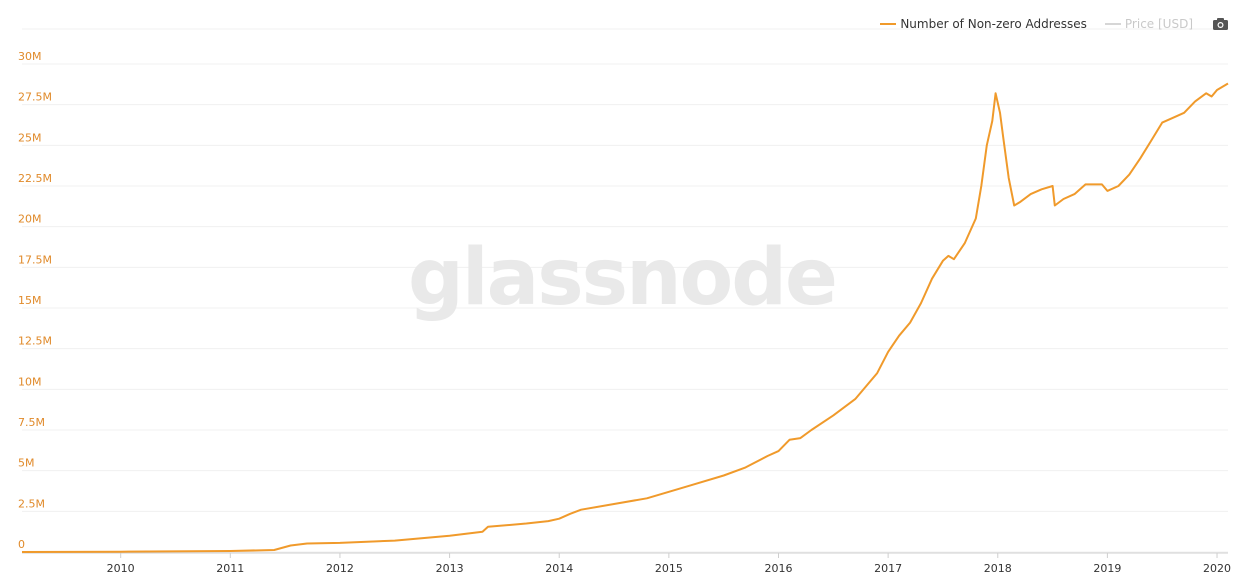 Image resolution: width=1252 pixels, height=582 pixels. What do you see at coordinates (1107, 568) in the screenshot?
I see `x-tick-label: 2019` at bounding box center [1107, 568].